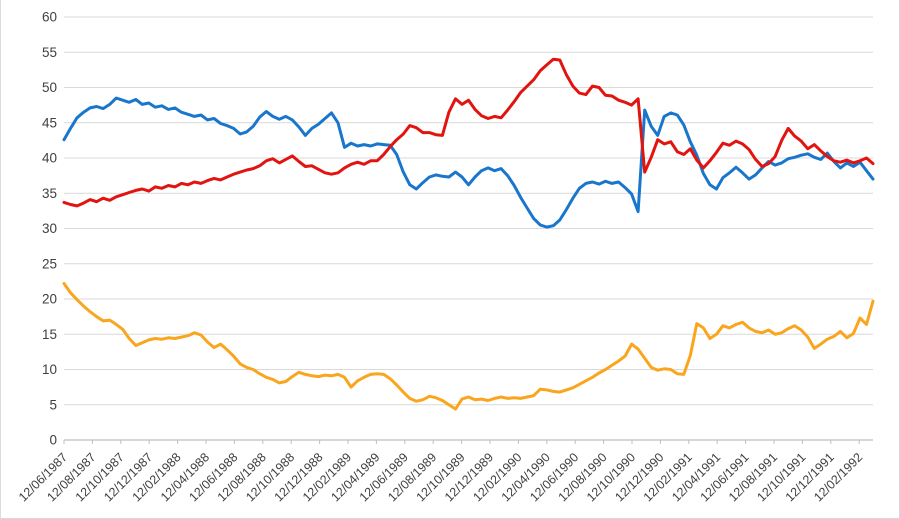 The image size is (900, 519). What do you see at coordinates (49, 228) in the screenshot?
I see `y-axis-label: 30` at bounding box center [49, 228].